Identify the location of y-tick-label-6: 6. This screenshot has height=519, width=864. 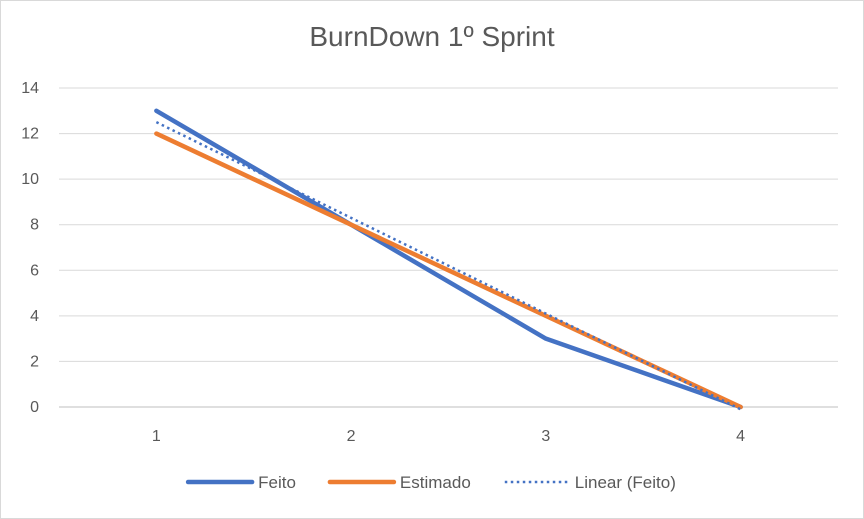
(34, 270).